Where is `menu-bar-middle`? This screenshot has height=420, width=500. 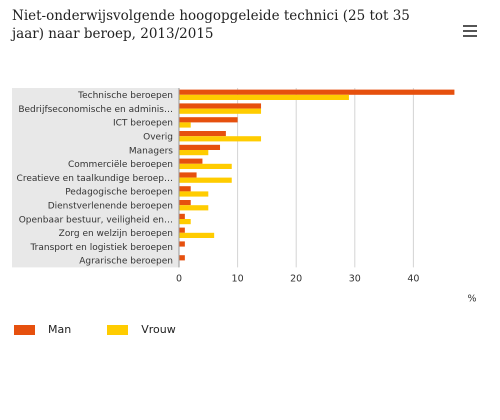 menu-bar-middle is located at coordinates (470, 31).